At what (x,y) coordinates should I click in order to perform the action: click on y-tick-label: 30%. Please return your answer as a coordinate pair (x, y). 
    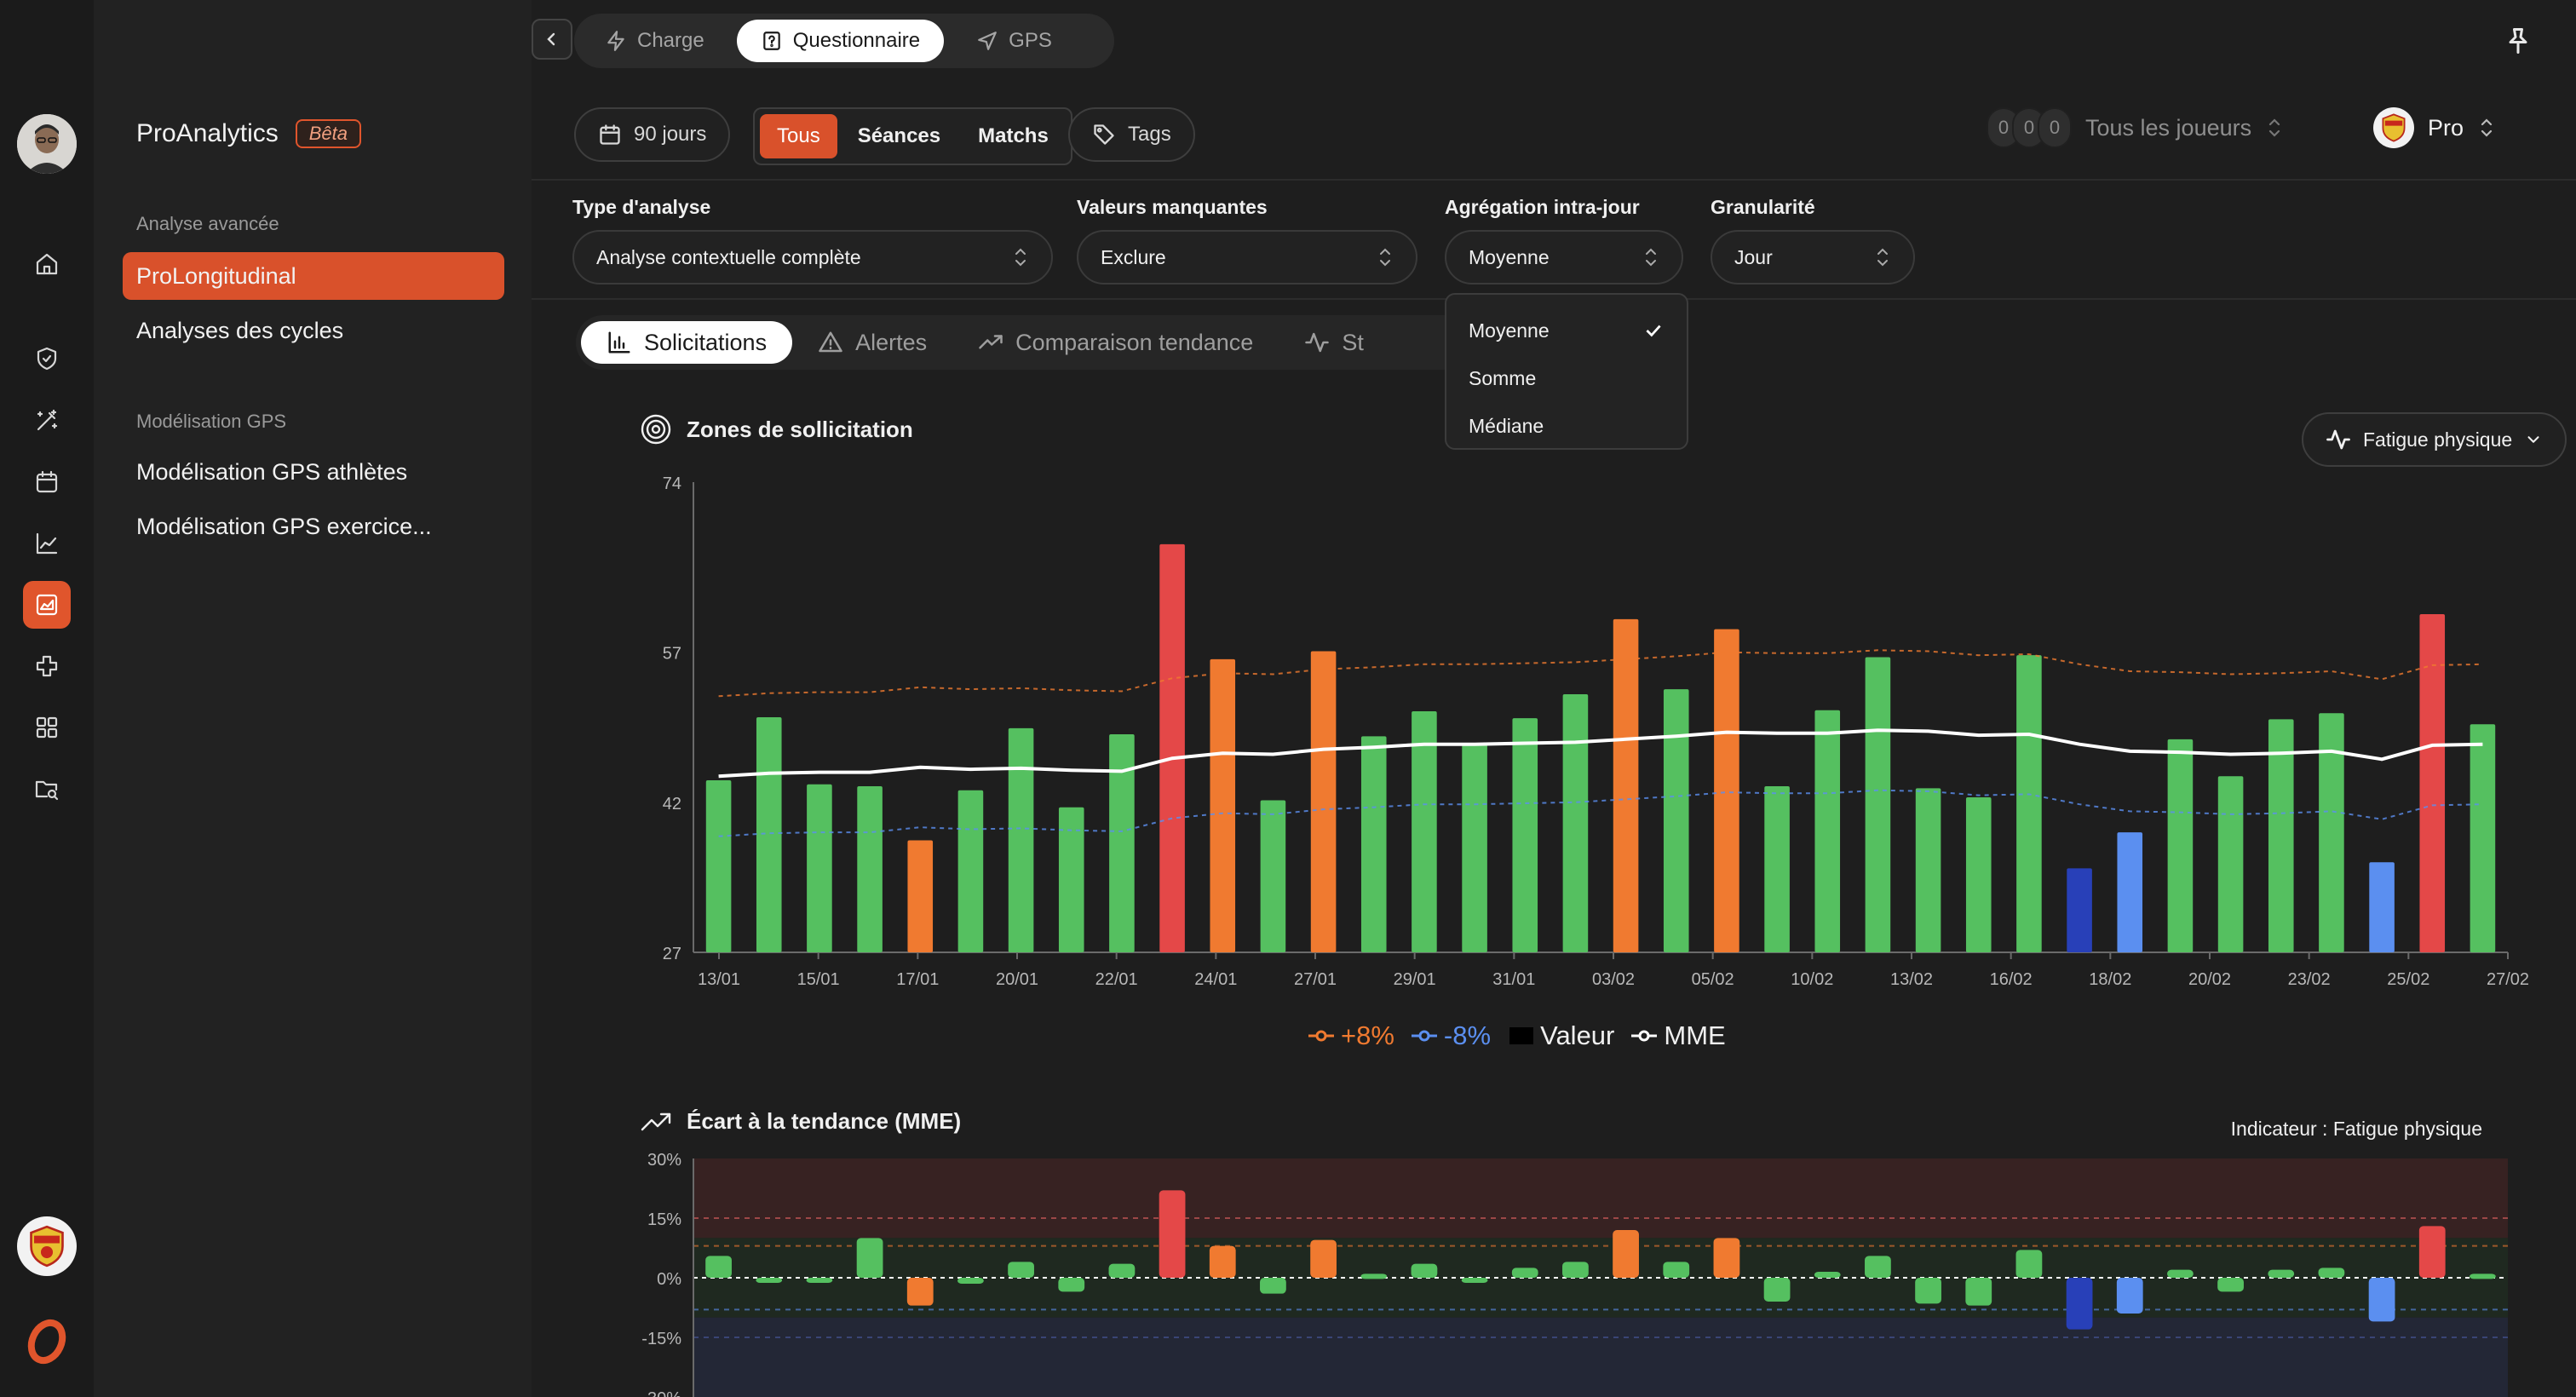
    Looking at the image, I should click on (664, 1160).